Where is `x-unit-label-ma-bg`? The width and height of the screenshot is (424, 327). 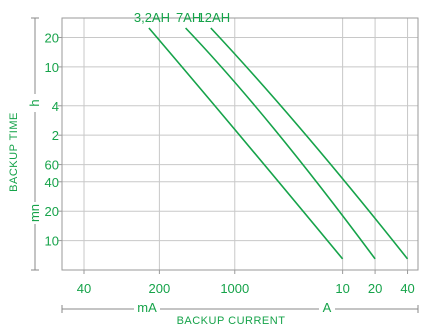 x-unit-label-ma-bg is located at coordinates (147, 308).